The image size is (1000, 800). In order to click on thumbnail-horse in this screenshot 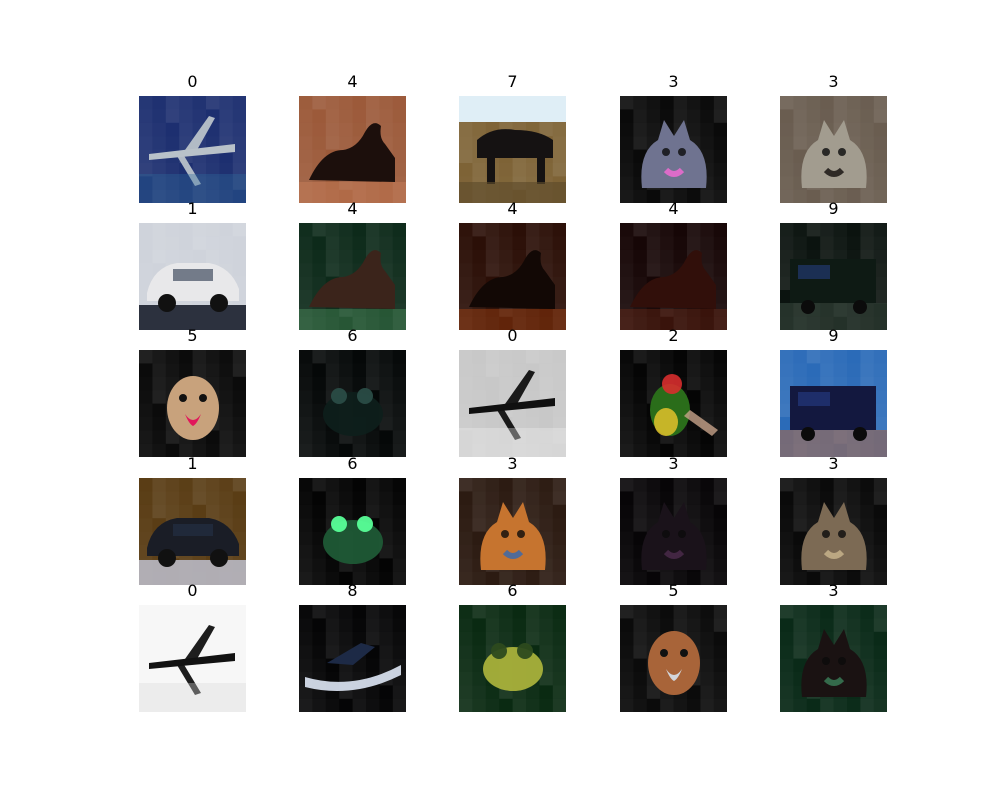, I will do `click(512, 149)`.